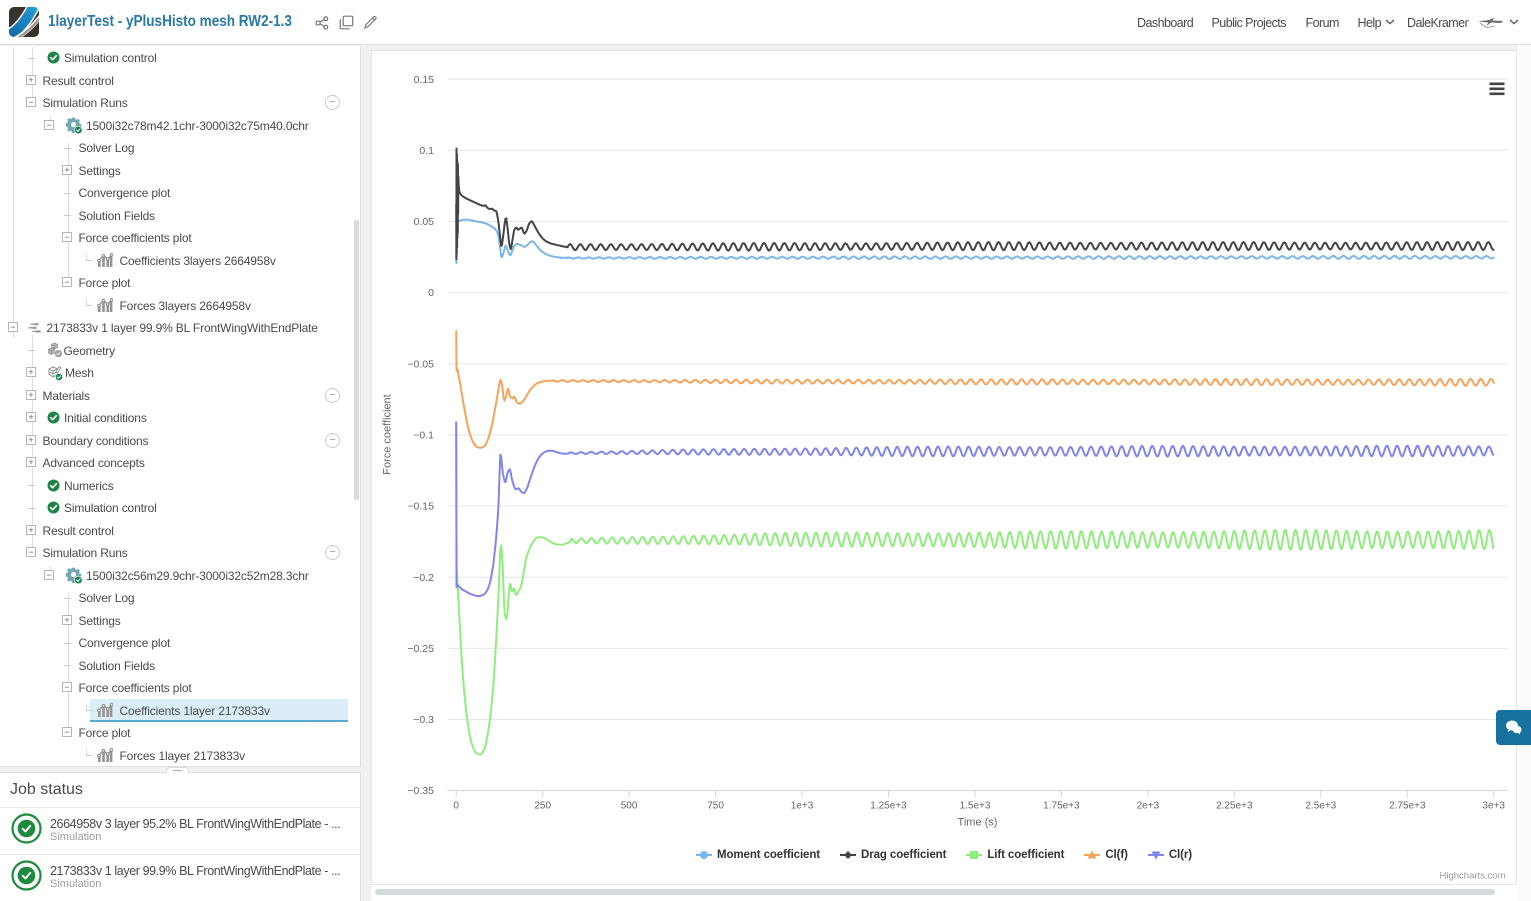  Describe the element at coordinates (801, 805) in the screenshot. I see `svg-text: 1e+3` at that location.